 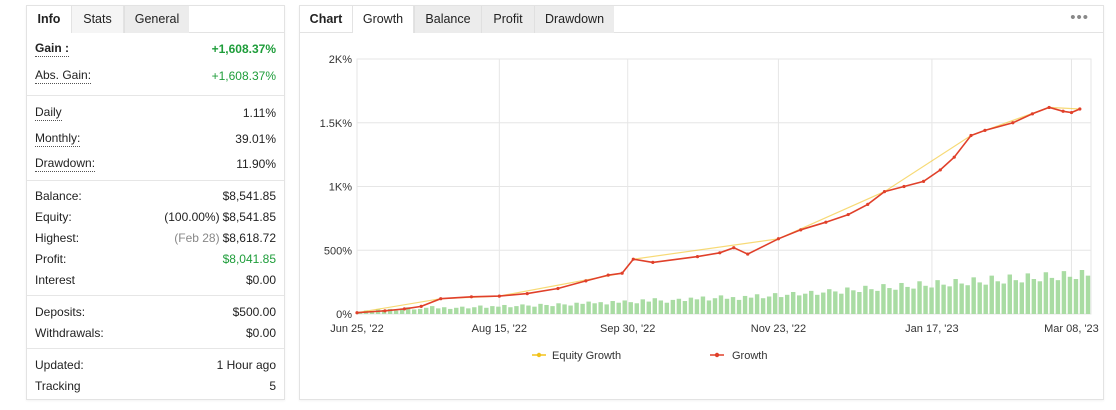 What do you see at coordinates (447, 19) in the screenshot?
I see `tab-balance: Balance` at bounding box center [447, 19].